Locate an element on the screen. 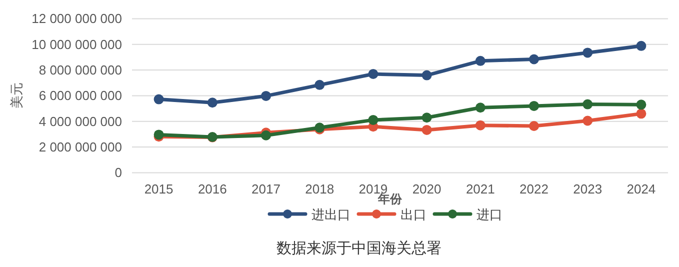 The height and width of the screenshot is (267, 679). y-tick-label: 2 000 000 000 is located at coordinates (80, 147).